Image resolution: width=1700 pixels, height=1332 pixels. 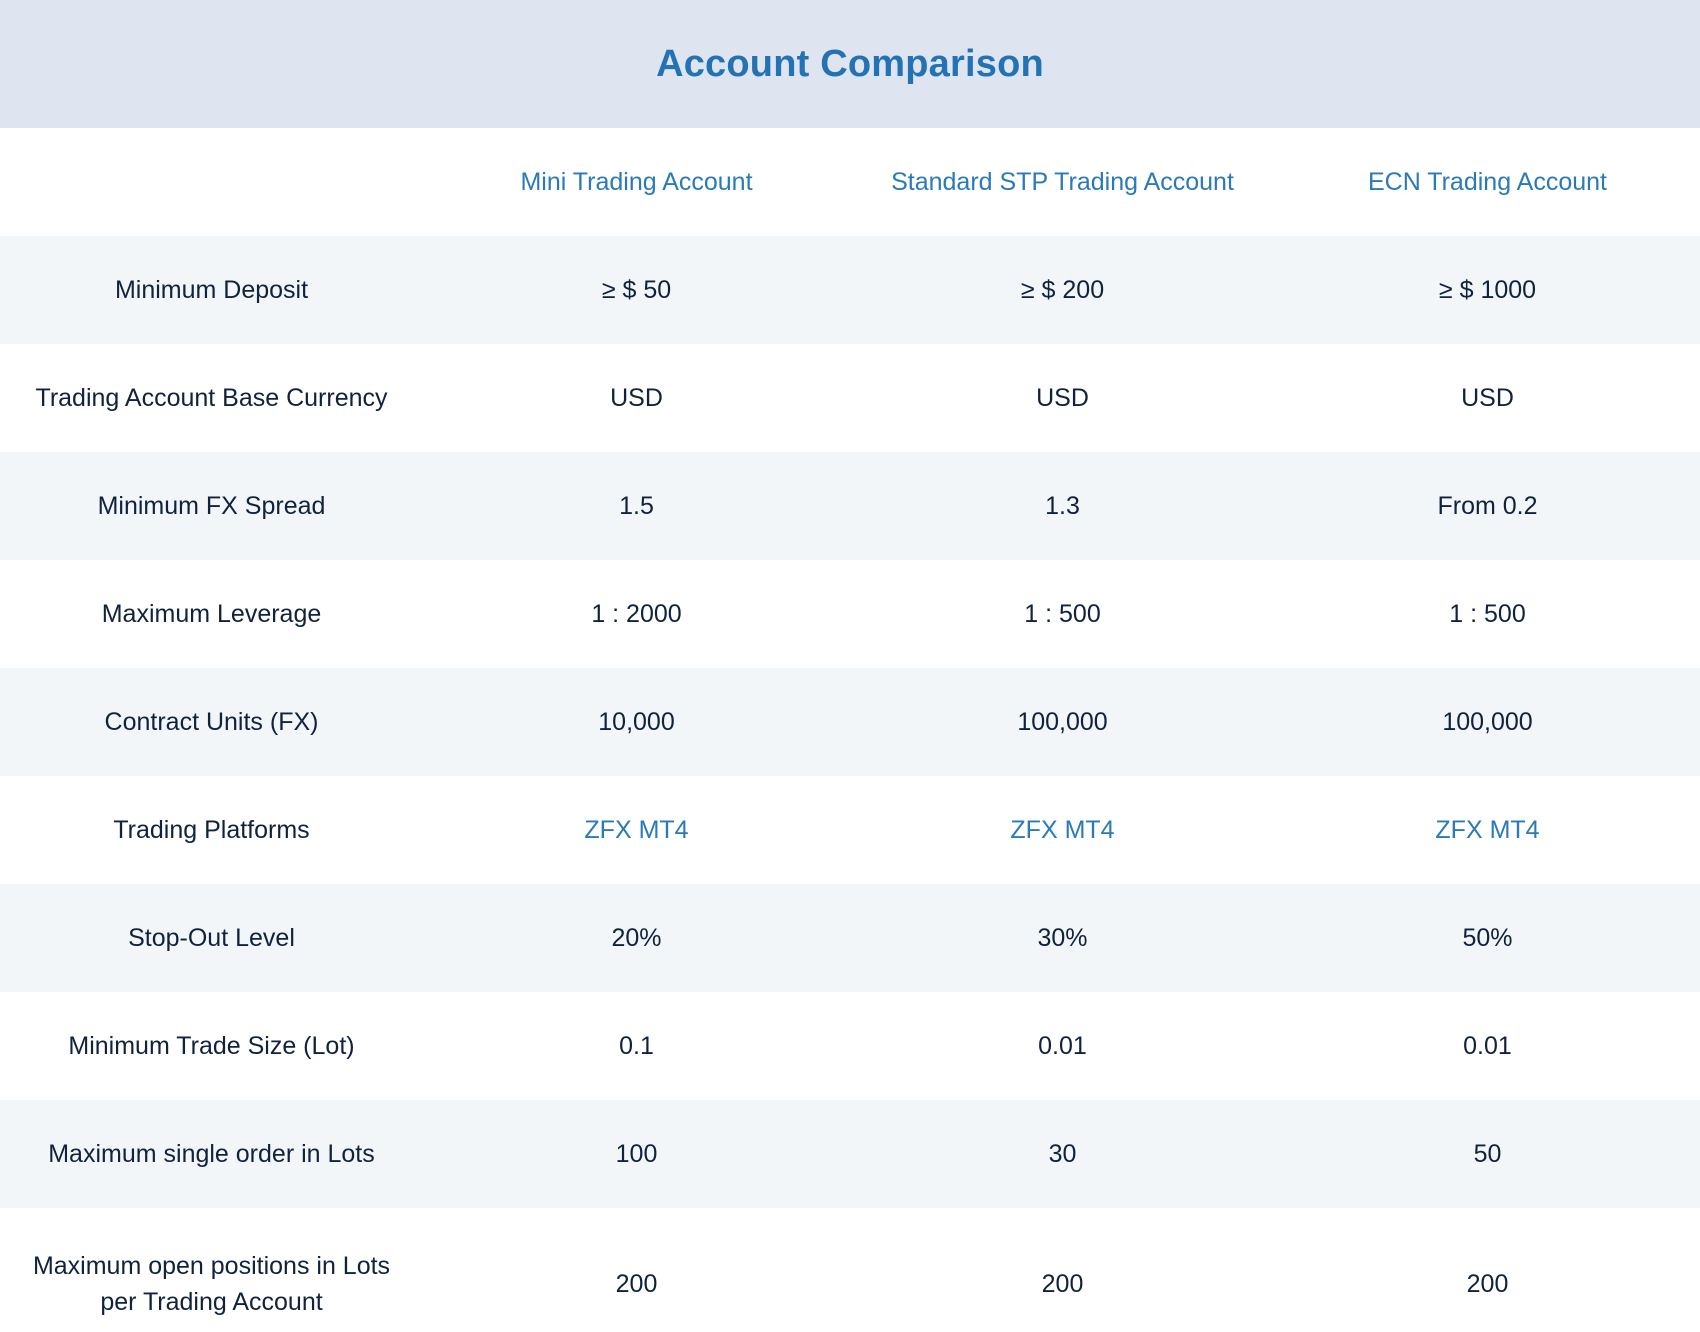 I want to click on cell-mini: 100, so click(x=636, y=1153).